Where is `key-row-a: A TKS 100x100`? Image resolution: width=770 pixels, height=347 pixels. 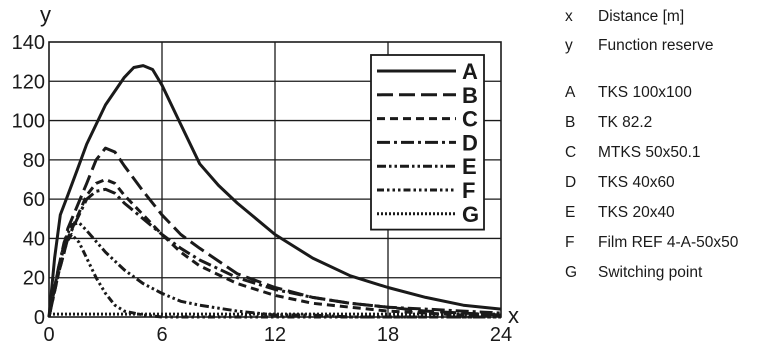 key-row-a: A TKS 100x100 is located at coordinates (628, 93).